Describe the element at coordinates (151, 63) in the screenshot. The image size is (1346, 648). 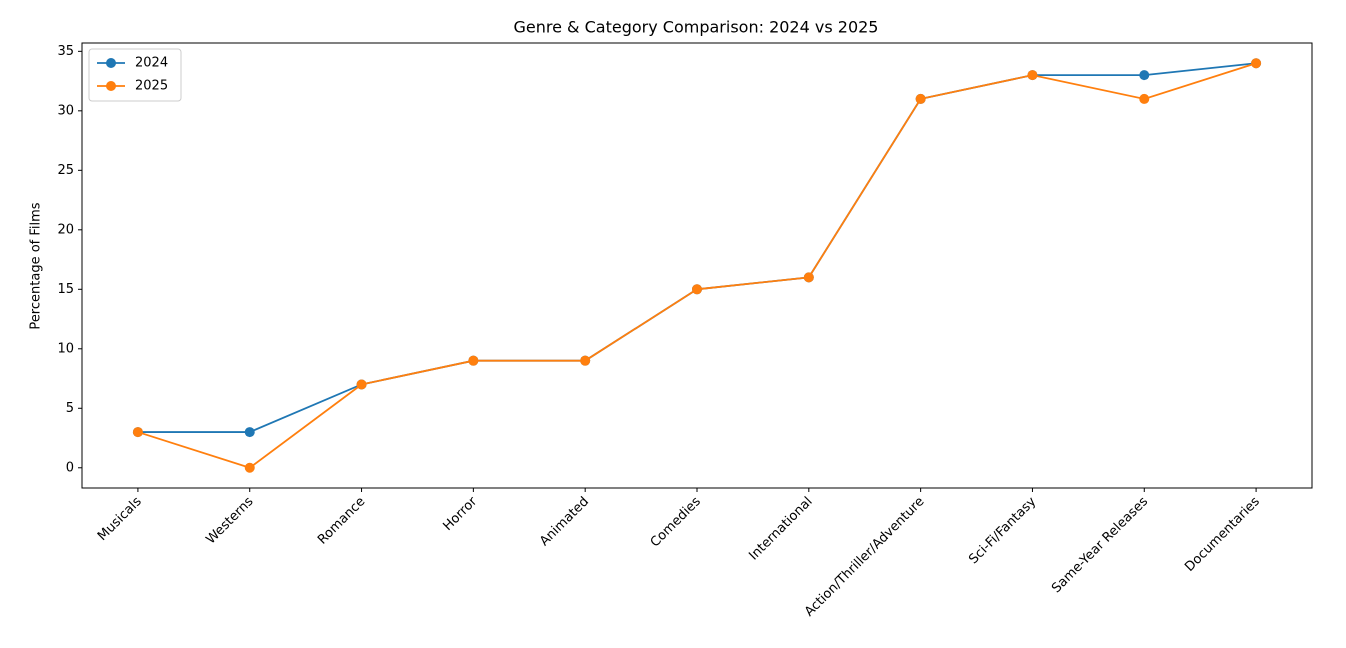
I see `legend-label: 2024` at that location.